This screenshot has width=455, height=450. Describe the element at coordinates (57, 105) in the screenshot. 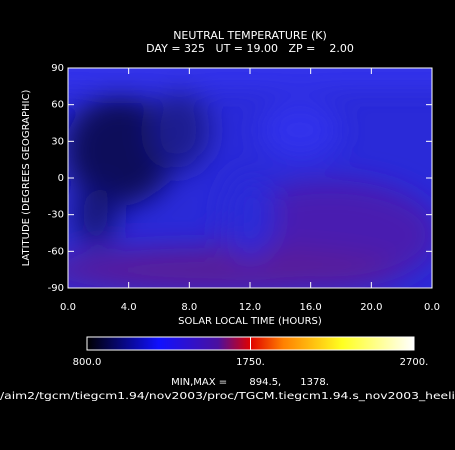

I see `y-tick-label: 60` at that location.